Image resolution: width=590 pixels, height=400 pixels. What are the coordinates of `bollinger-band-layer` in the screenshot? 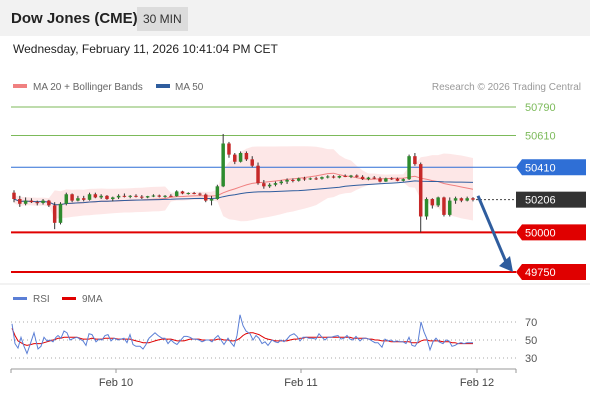 It's located at (243, 184).